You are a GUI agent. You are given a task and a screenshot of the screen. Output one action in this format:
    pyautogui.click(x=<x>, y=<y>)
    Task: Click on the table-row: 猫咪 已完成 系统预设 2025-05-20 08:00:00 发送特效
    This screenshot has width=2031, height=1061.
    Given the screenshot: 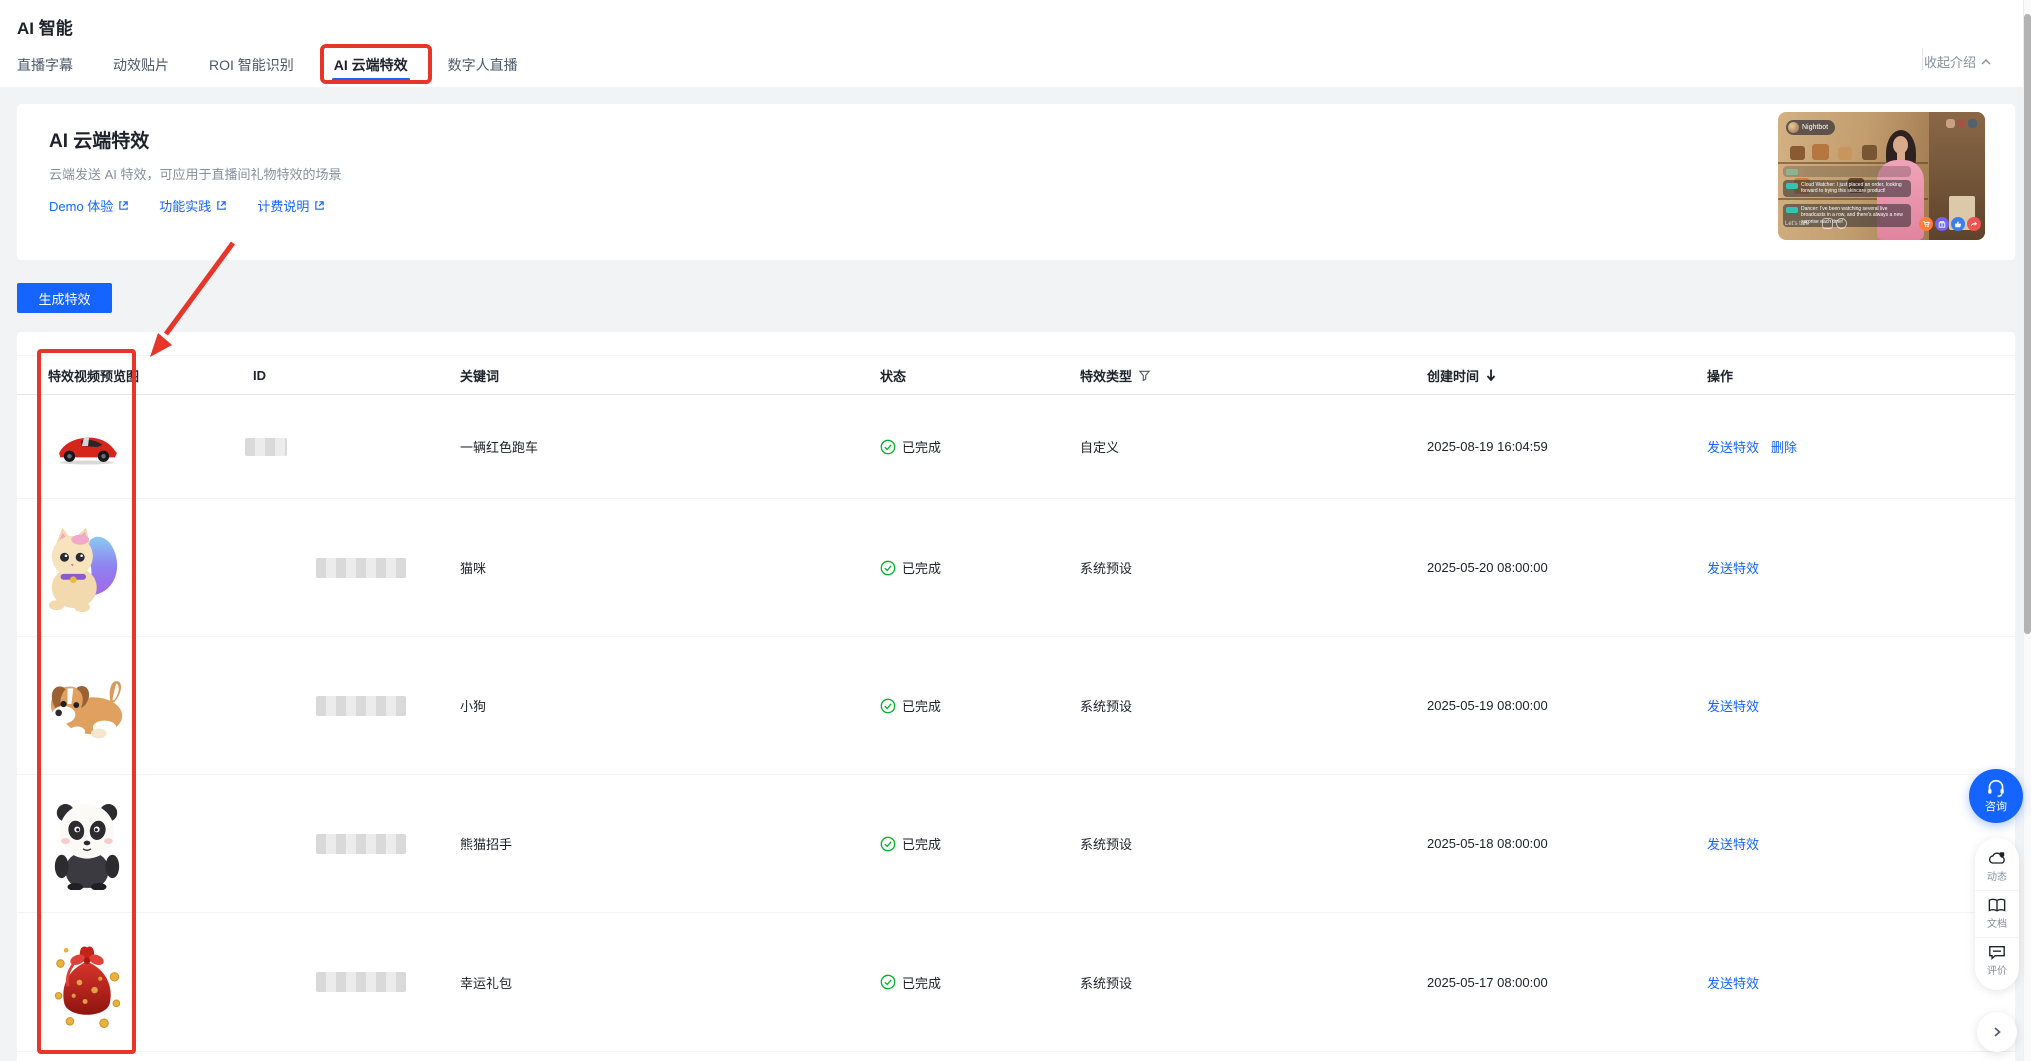 What is the action you would take?
    pyautogui.click(x=1016, y=568)
    